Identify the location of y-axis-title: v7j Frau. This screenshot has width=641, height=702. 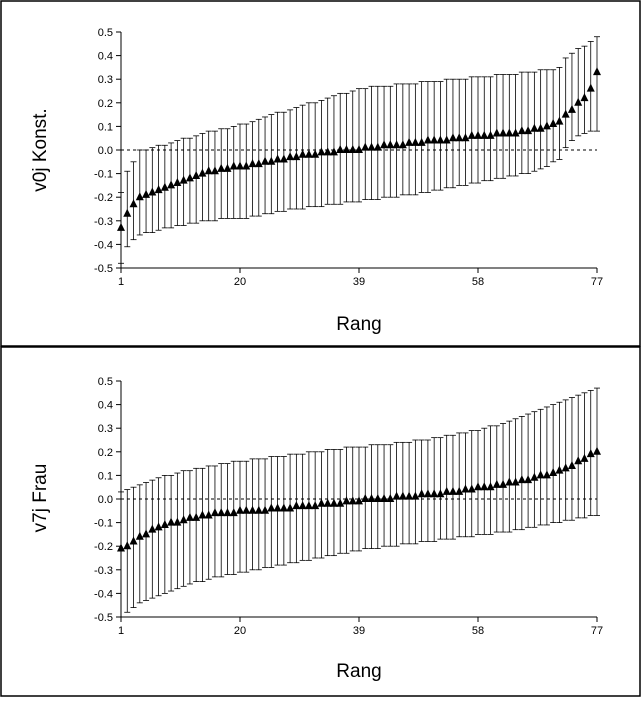
(40, 498).